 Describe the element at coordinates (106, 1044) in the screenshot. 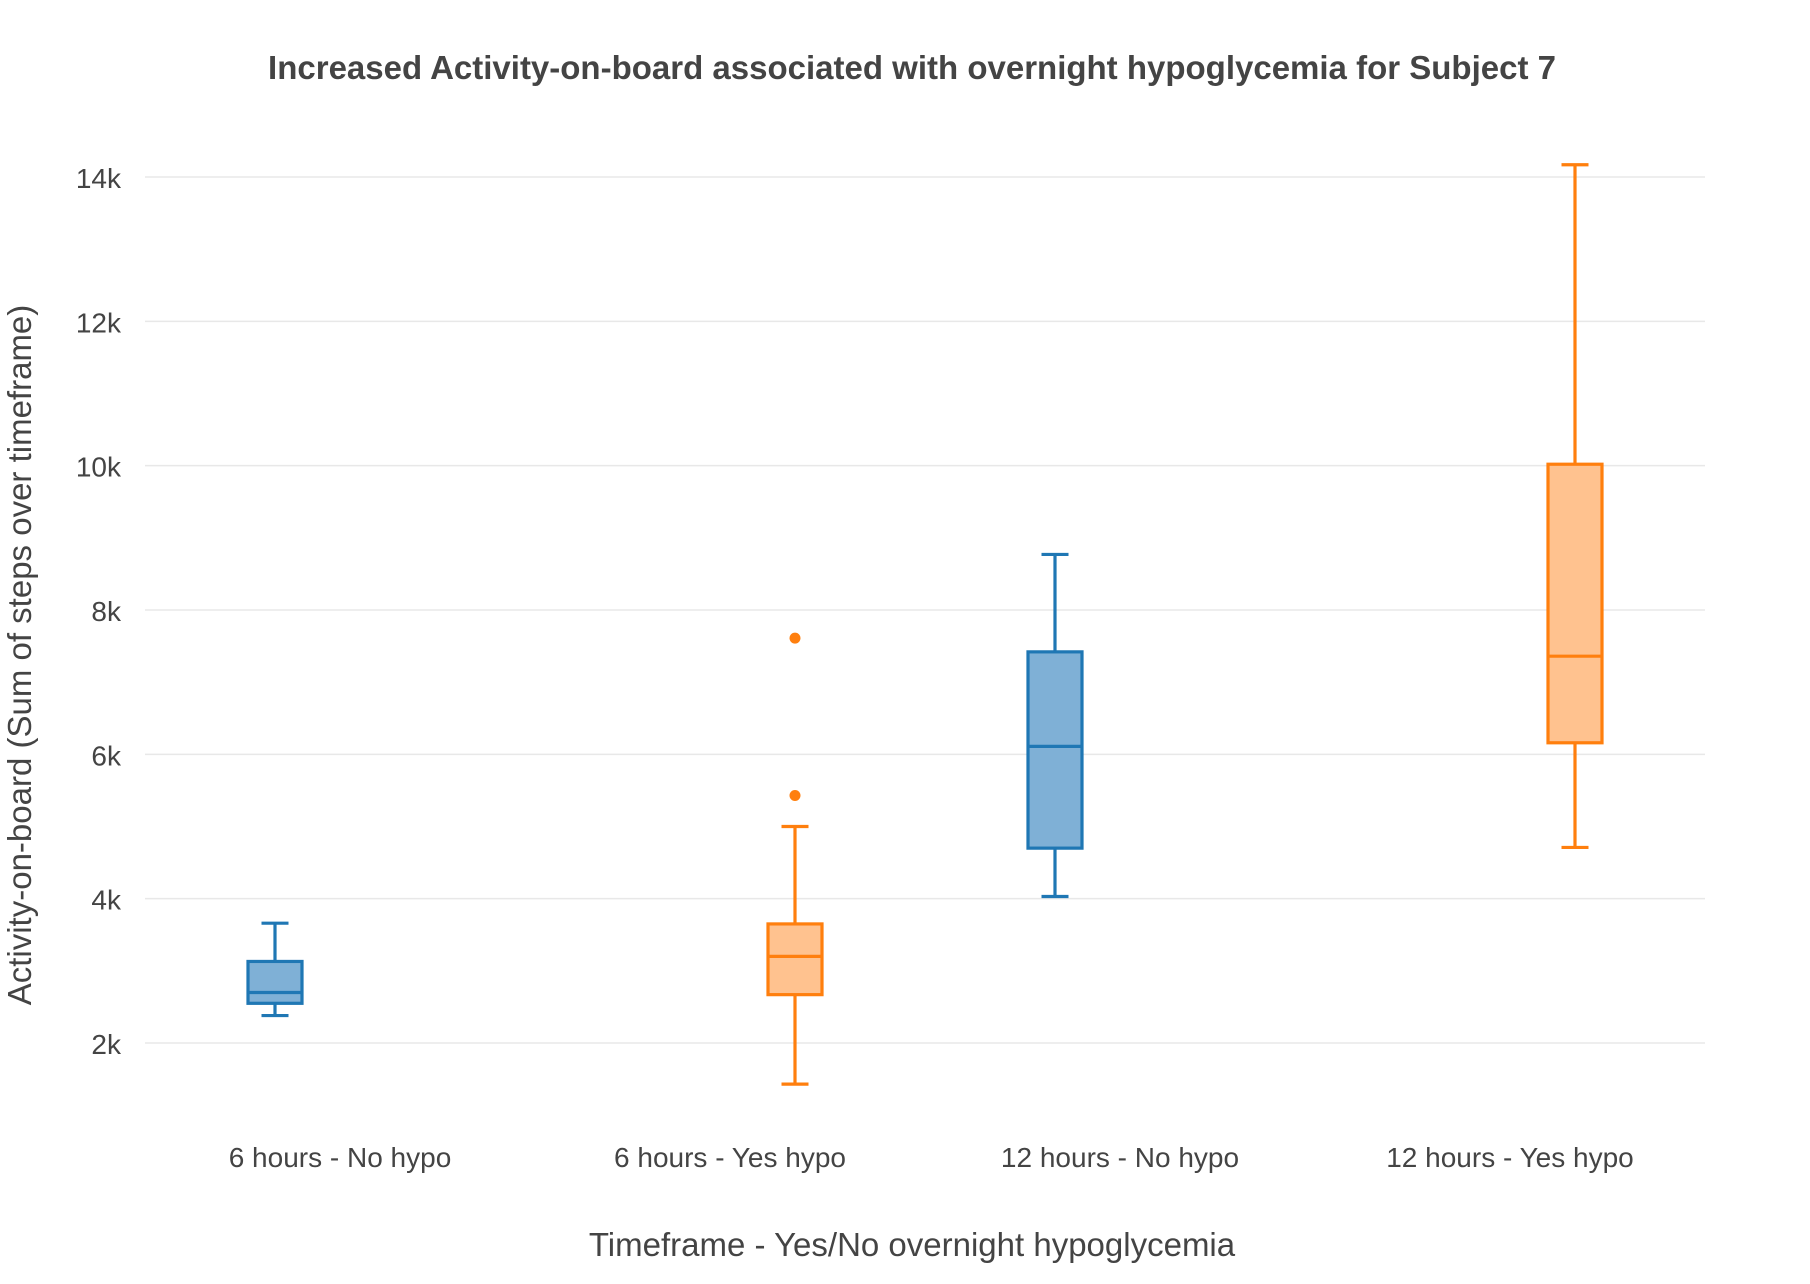

I see `y-tick-label: 2k` at that location.